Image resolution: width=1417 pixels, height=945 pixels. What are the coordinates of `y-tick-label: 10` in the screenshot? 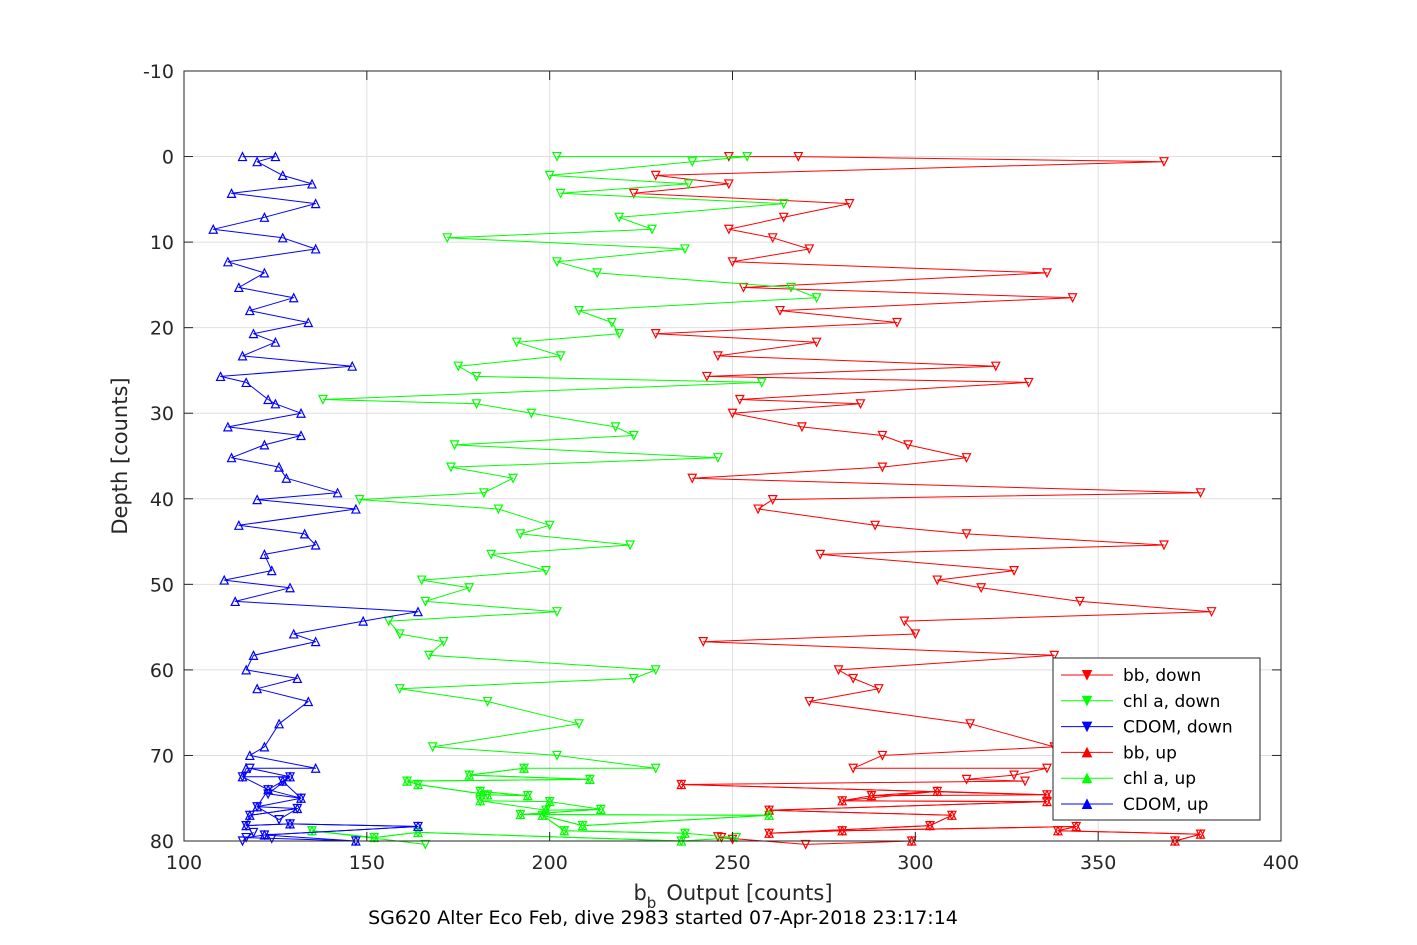 It's located at (162, 243).